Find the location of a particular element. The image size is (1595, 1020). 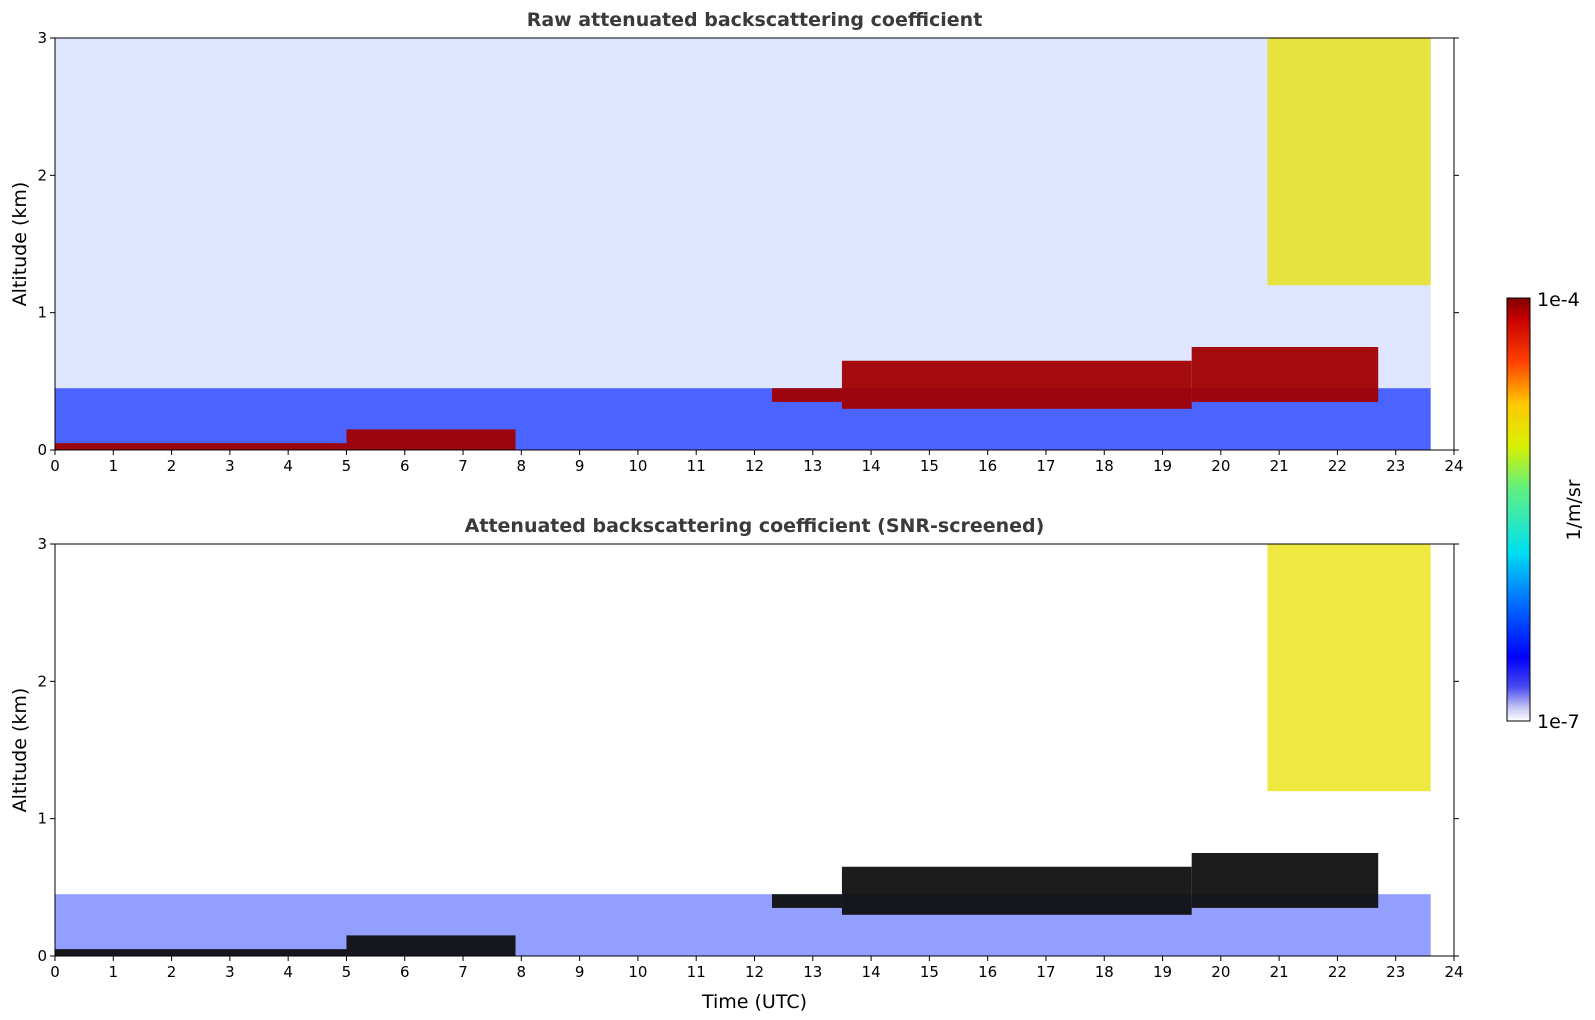

colorbar-min-label: 1e-7 is located at coordinates (1558, 722).